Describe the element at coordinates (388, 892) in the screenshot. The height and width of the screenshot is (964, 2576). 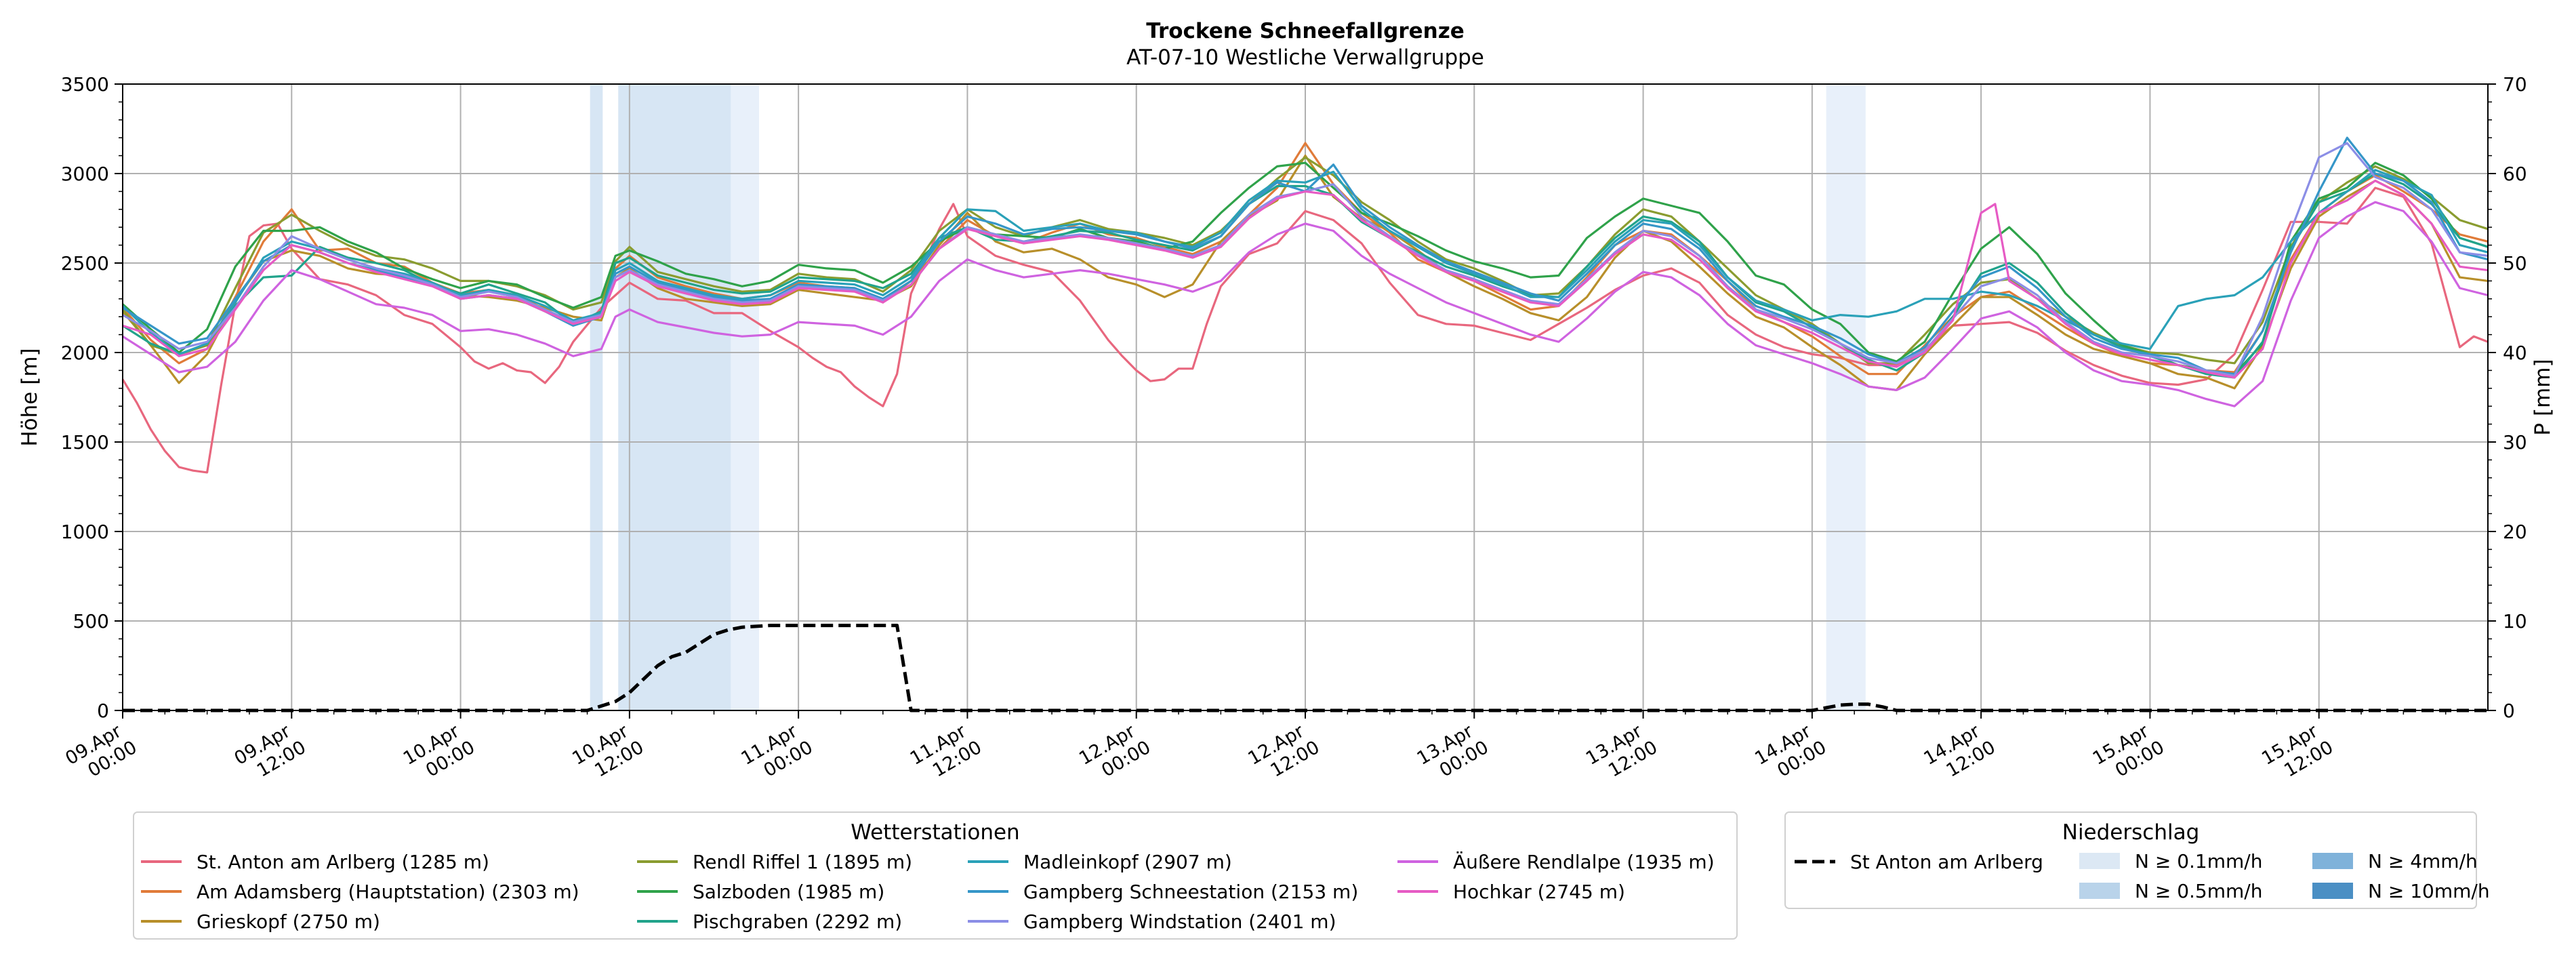
I see `legend-station-label: Am Adamsberg (Hauptstation) (2303 m)` at that location.